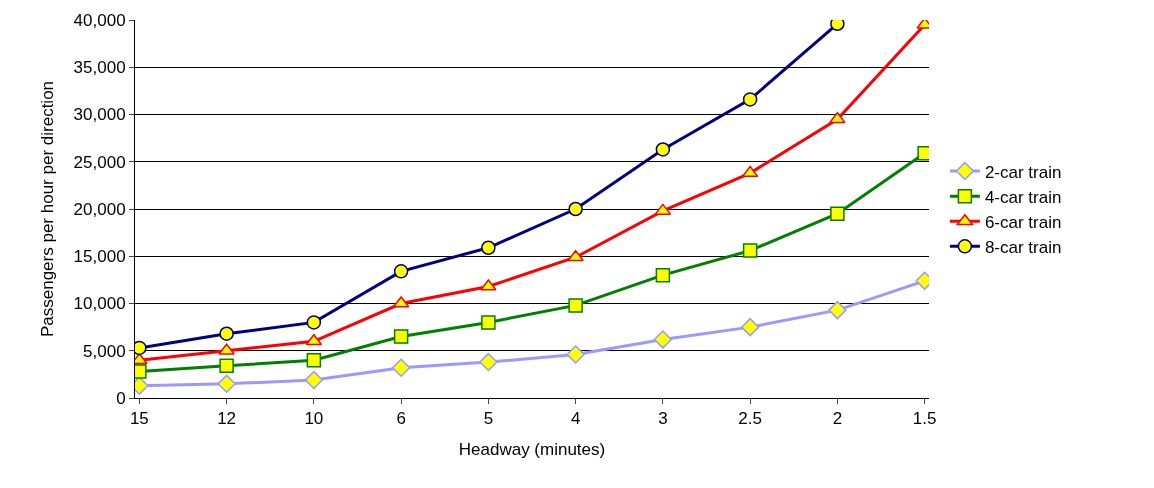 This screenshot has height=488, width=1154. What do you see at coordinates (1023, 222) in the screenshot?
I see `legend-label: 6-car train` at bounding box center [1023, 222].